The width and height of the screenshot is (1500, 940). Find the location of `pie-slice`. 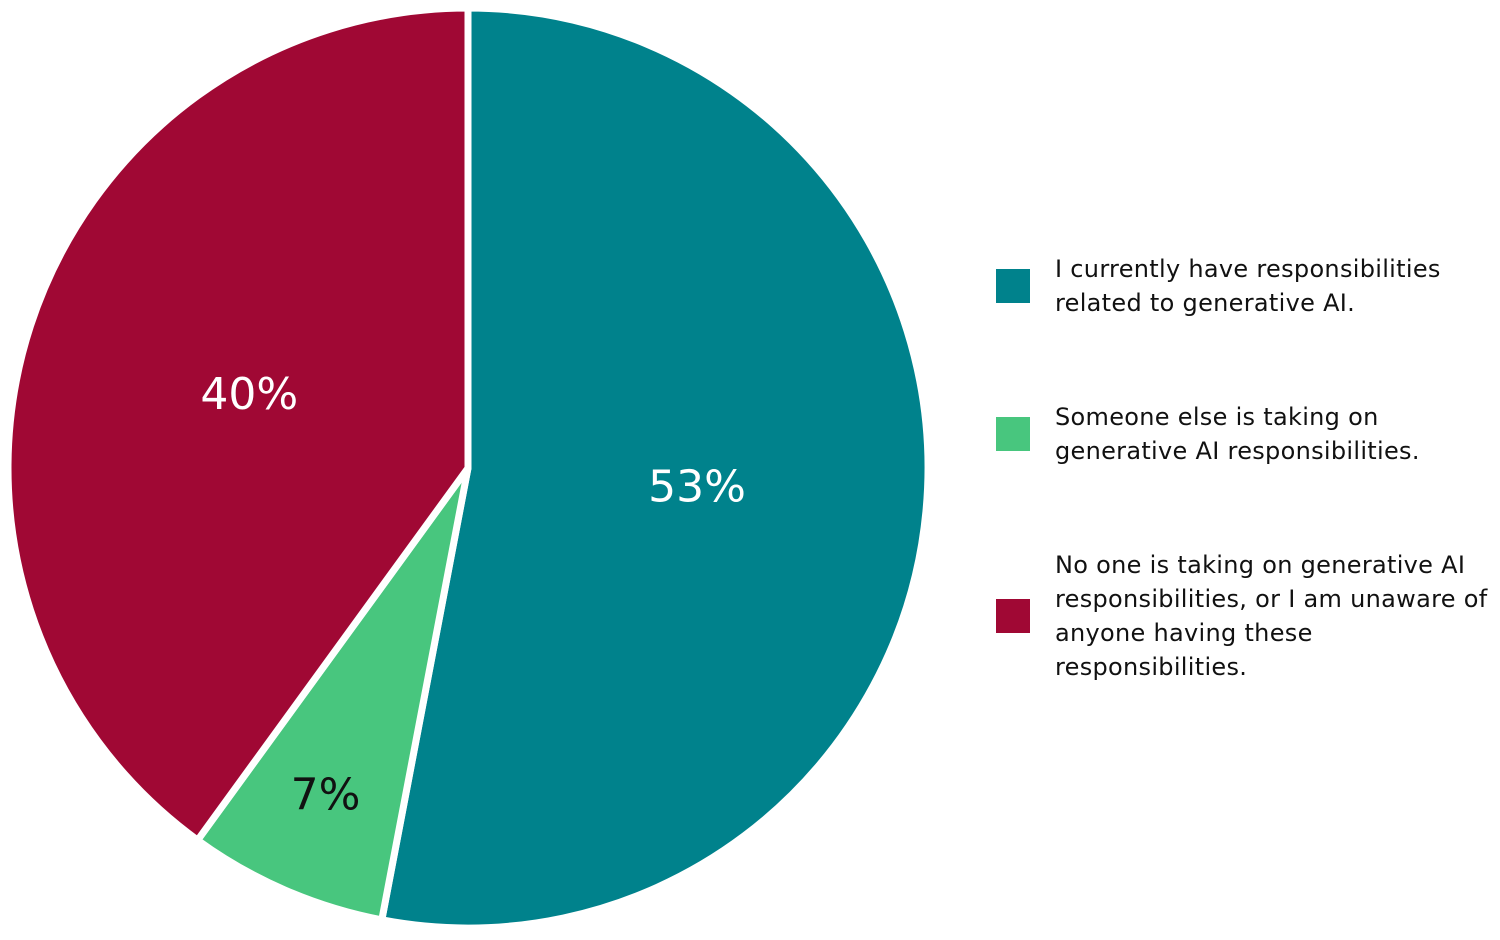

pie-slice is located at coordinates (332, 694).